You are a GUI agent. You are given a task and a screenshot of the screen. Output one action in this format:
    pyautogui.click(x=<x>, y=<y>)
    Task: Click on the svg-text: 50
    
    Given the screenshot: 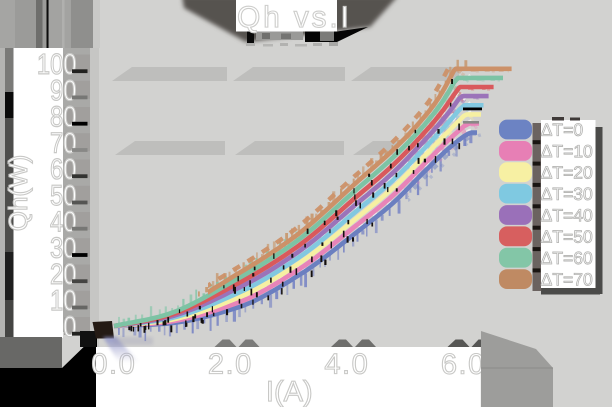 What is the action you would take?
    pyautogui.click(x=63, y=195)
    